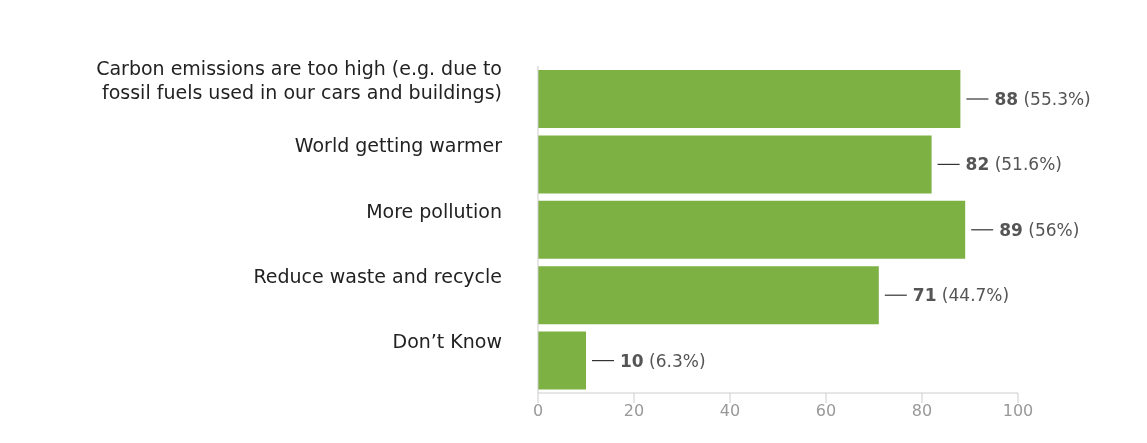 This screenshot has height=443, width=1147. What do you see at coordinates (634, 411) in the screenshot?
I see `x-tick-label: 20` at bounding box center [634, 411].